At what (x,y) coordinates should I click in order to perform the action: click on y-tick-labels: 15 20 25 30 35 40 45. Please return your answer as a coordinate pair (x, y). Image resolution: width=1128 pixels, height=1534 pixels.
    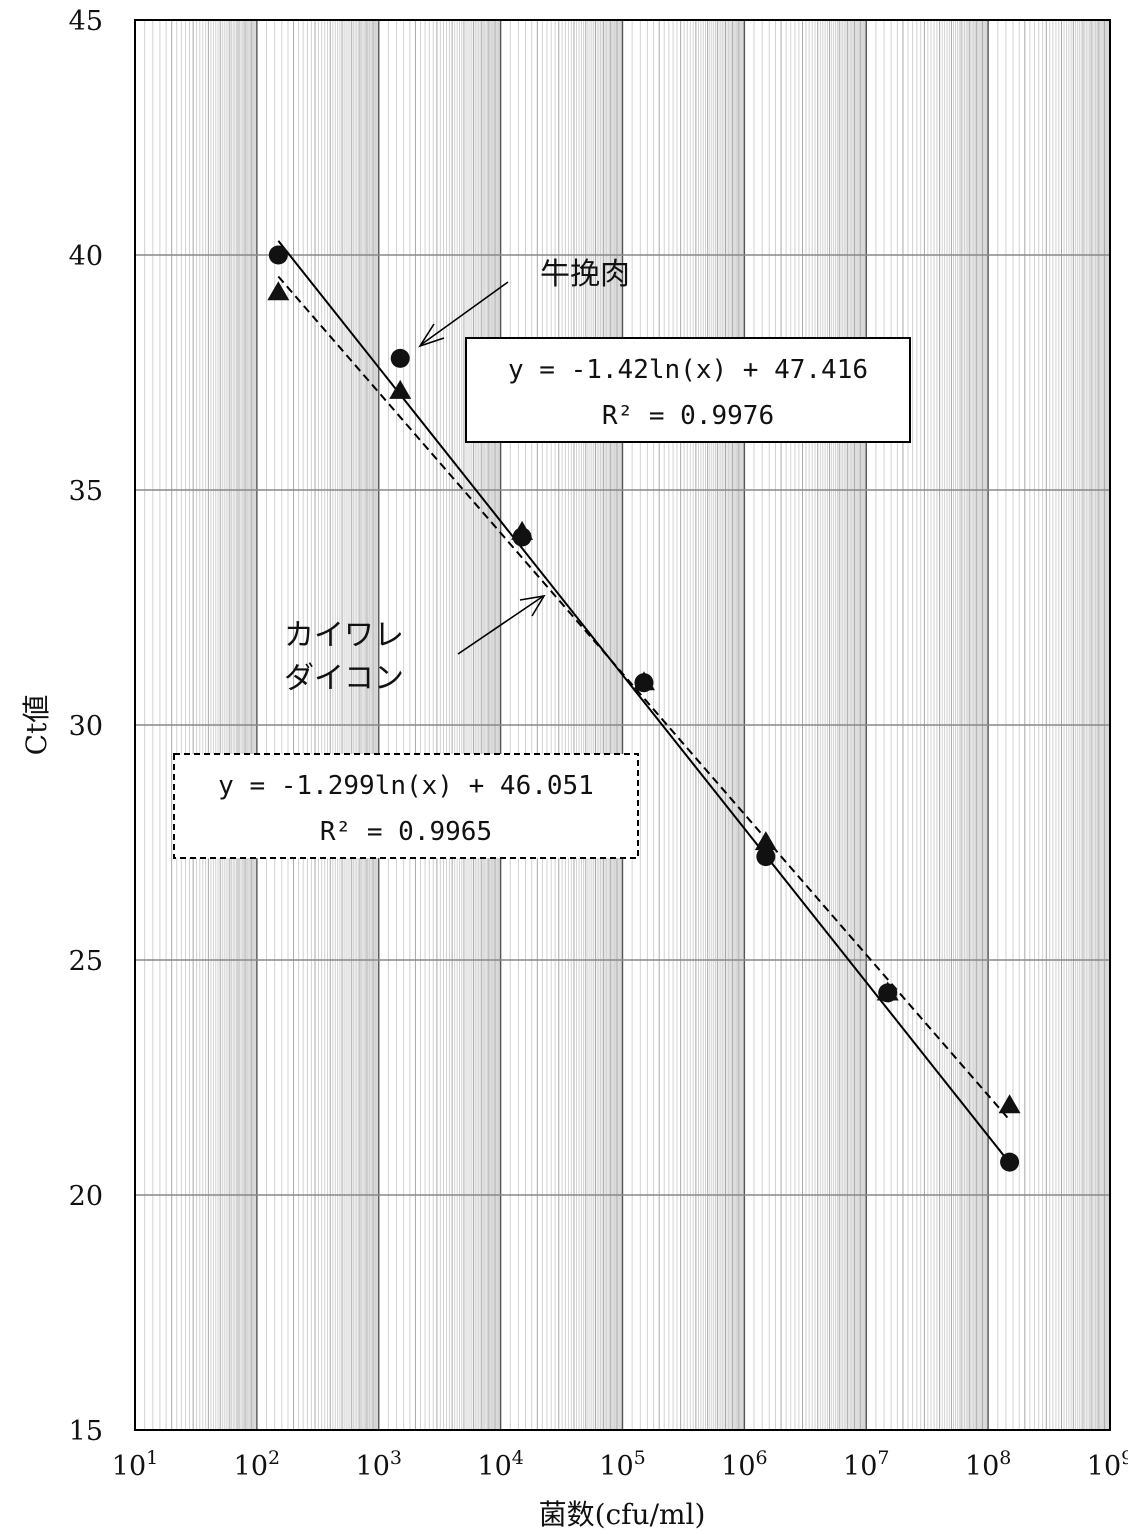
    Looking at the image, I should click on (86, 726).